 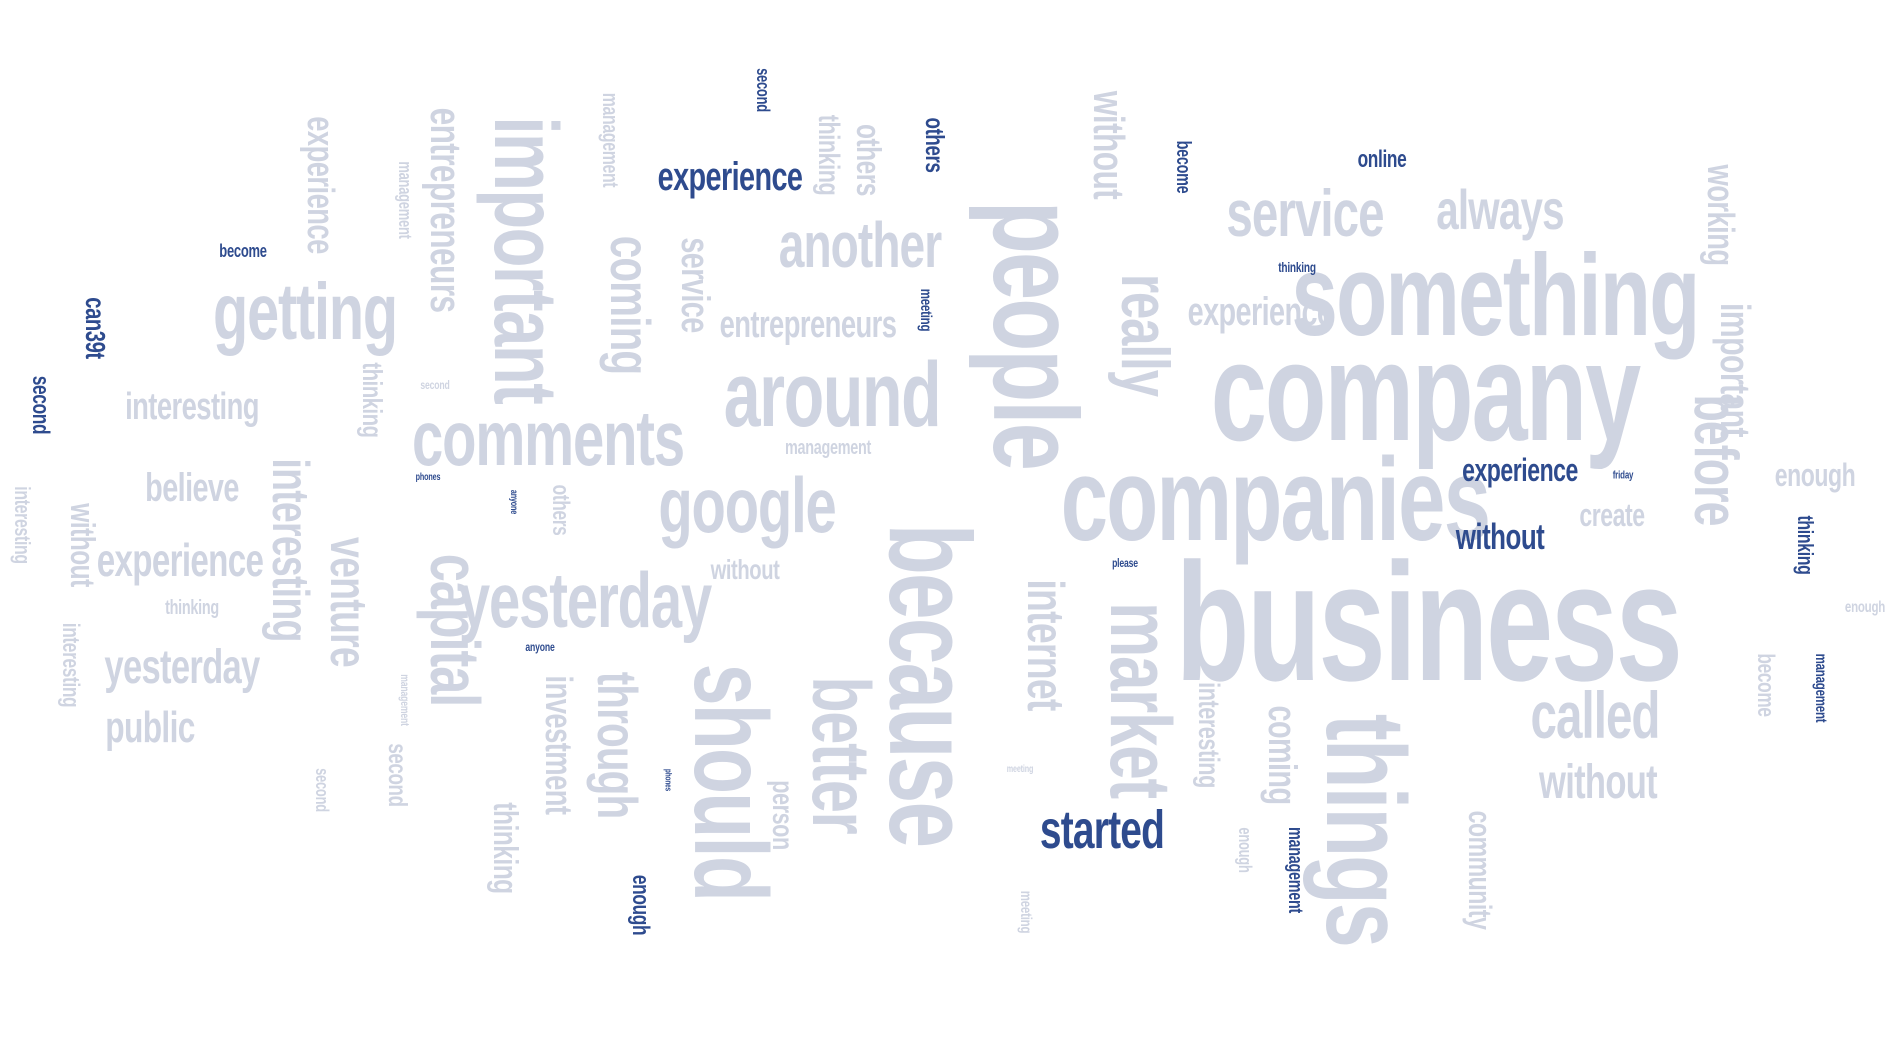 I want to click on word-experience-mid: experience, so click(x=1260, y=312).